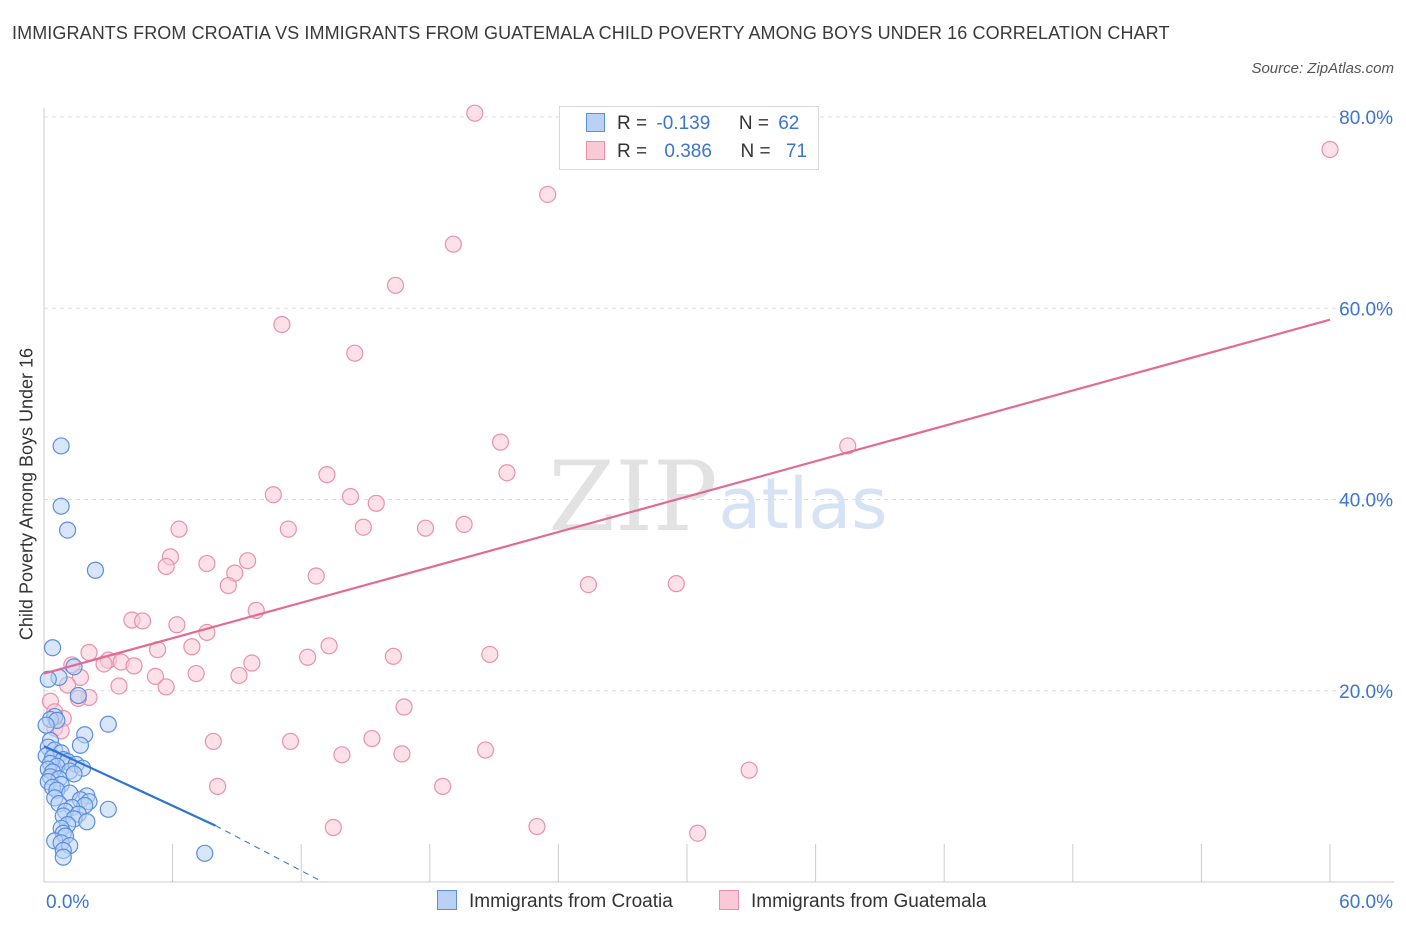  What do you see at coordinates (595, 122) in the screenshot?
I see `croatia-swatch` at bounding box center [595, 122].